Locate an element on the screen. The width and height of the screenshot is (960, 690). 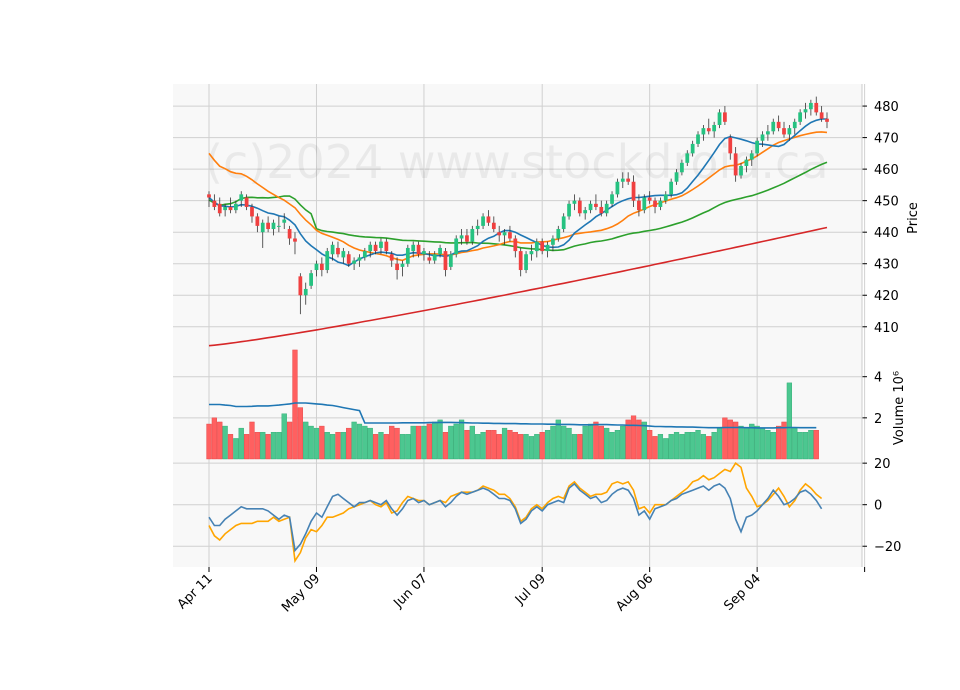
x-tick-label: Jun 07 is located at coordinates (410, 591).